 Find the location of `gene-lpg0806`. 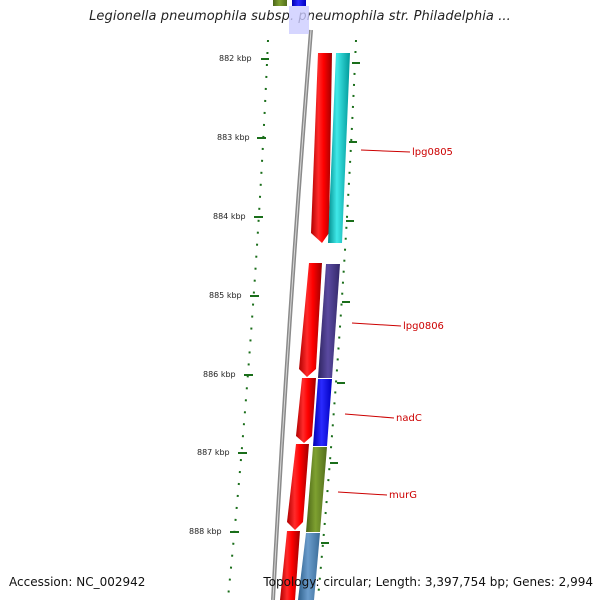

gene-lpg0806 is located at coordinates (329, 321).